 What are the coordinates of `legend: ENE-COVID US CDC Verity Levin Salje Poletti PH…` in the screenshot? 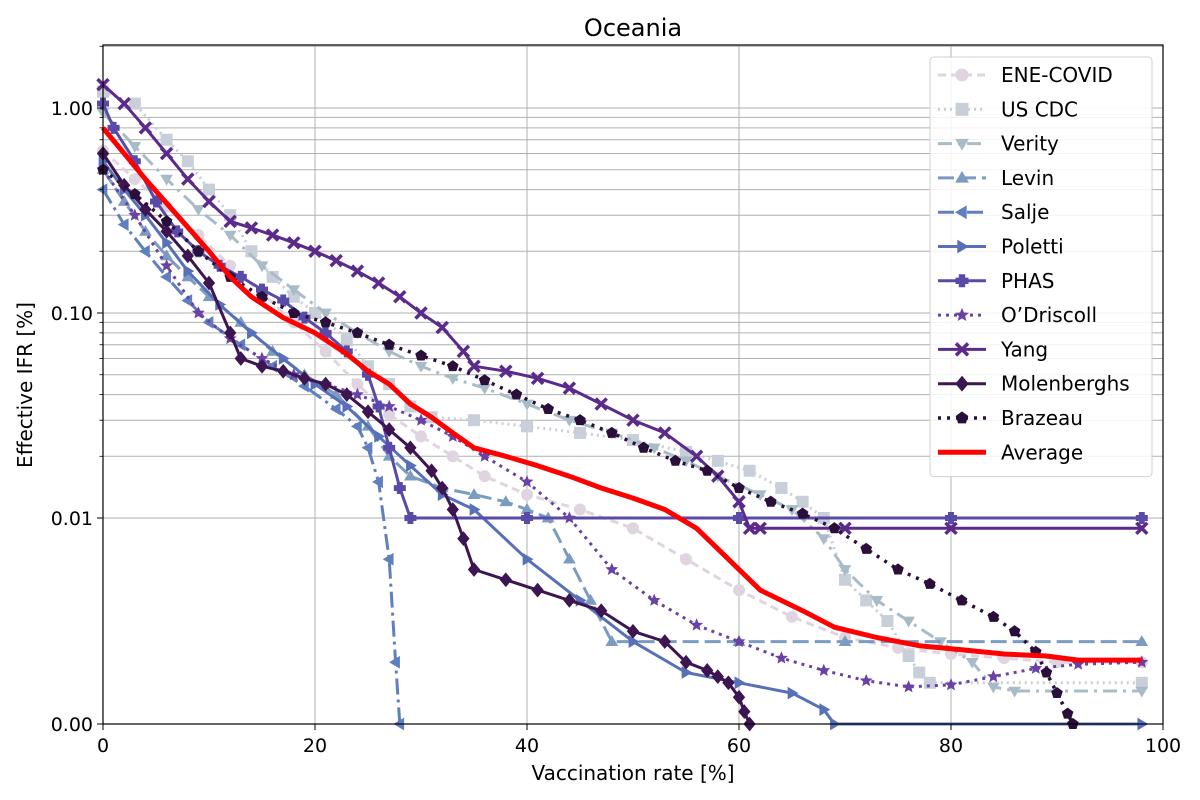 It's located at (1041, 267).